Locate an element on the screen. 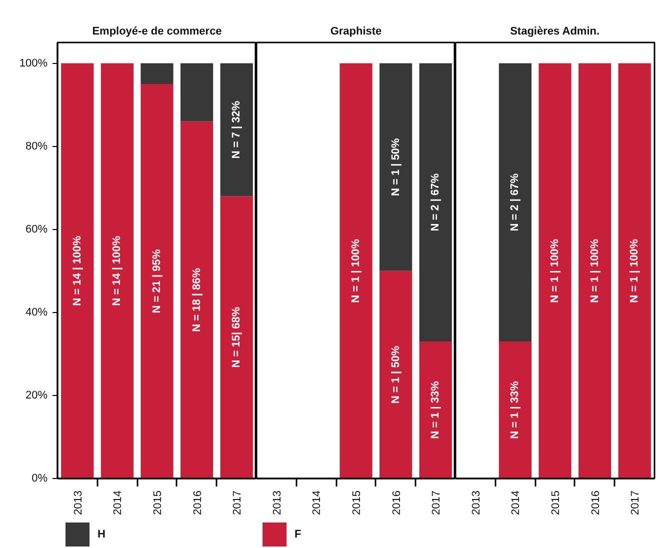 The width and height of the screenshot is (663, 548). y-tick-label: 80% is located at coordinates (36, 146).